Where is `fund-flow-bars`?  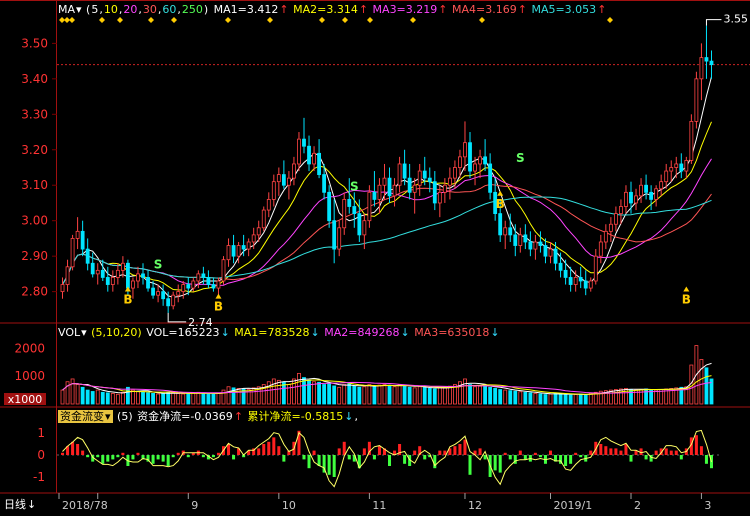 fund-flow-bars is located at coordinates (388, 458).